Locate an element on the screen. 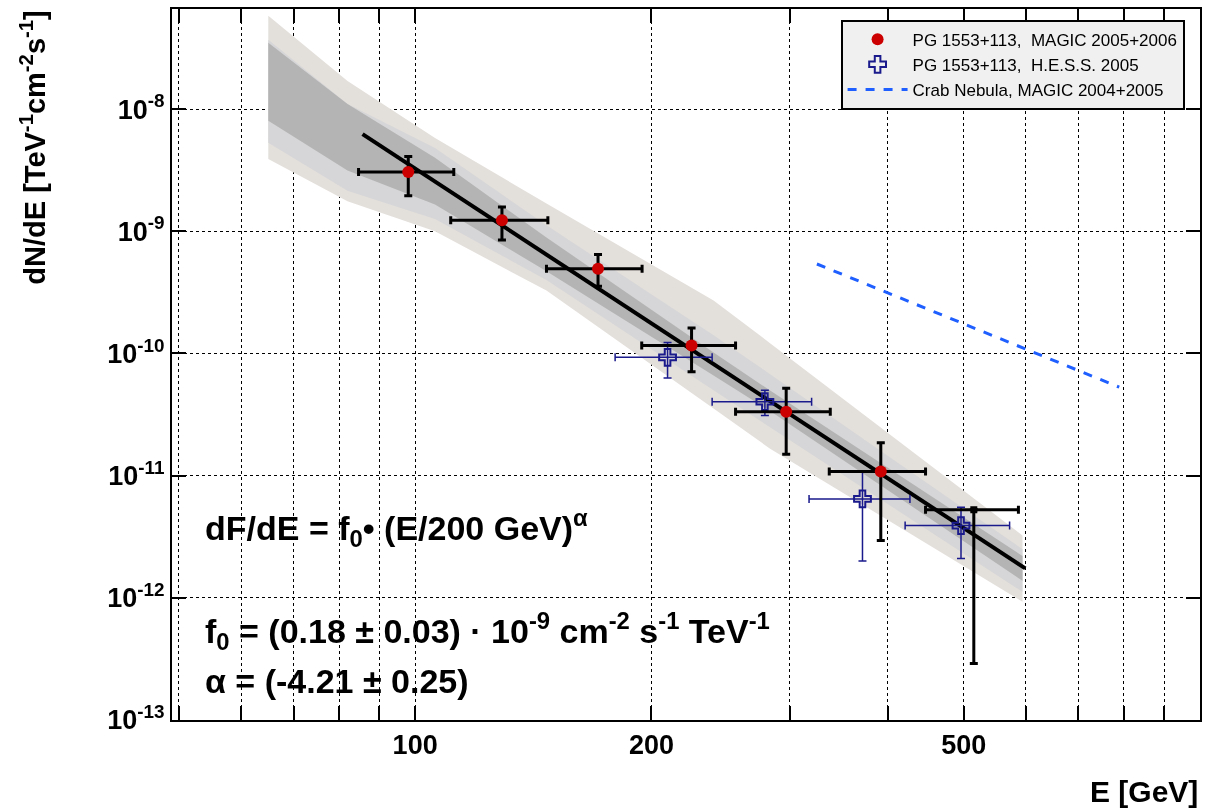  y-tick-label: 10$^{-11}$ is located at coordinates (136, 474).